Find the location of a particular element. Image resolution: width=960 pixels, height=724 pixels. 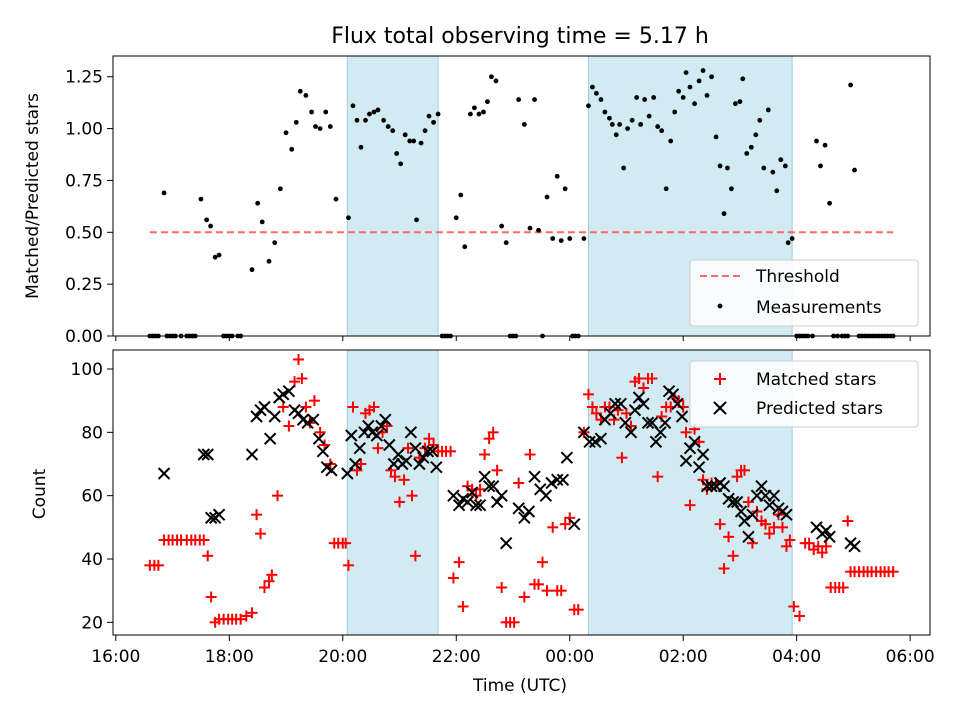

bottom-x-axis: 16:00 18:00 20:00 22:00 00:00 02:00 04:00 06:00 is located at coordinates (513, 651).